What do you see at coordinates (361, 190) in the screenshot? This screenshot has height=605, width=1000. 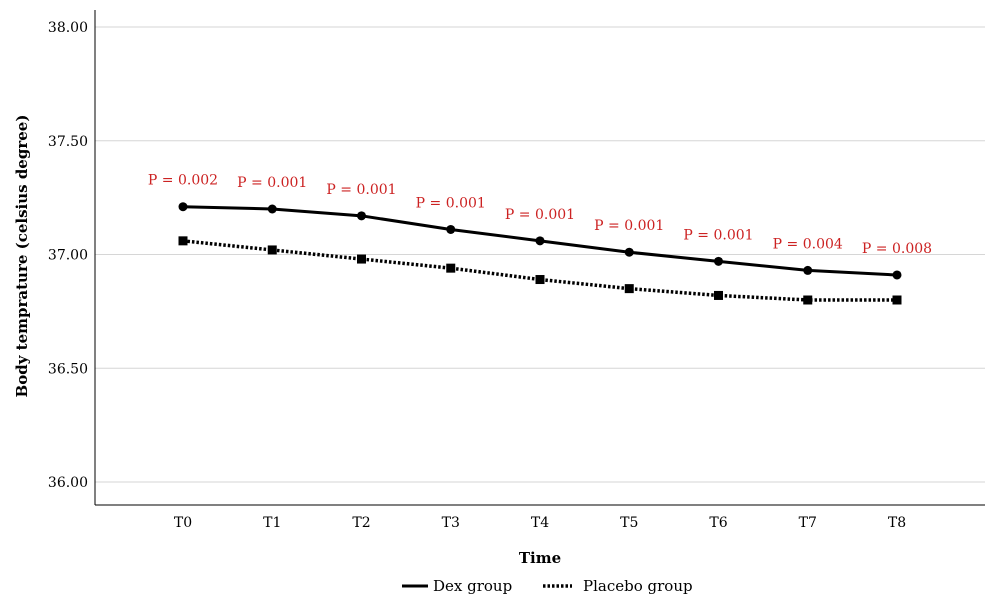 I see `p-value-label-2: P = 0.001` at bounding box center [361, 190].